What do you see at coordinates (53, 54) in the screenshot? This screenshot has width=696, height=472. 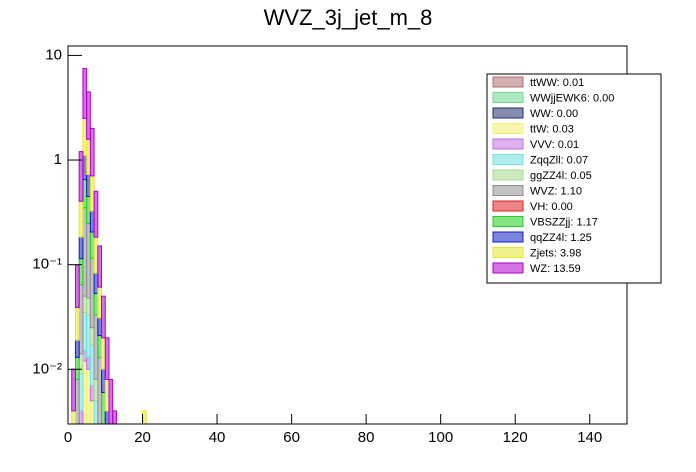 I see `y-tick-label: 10` at bounding box center [53, 54].